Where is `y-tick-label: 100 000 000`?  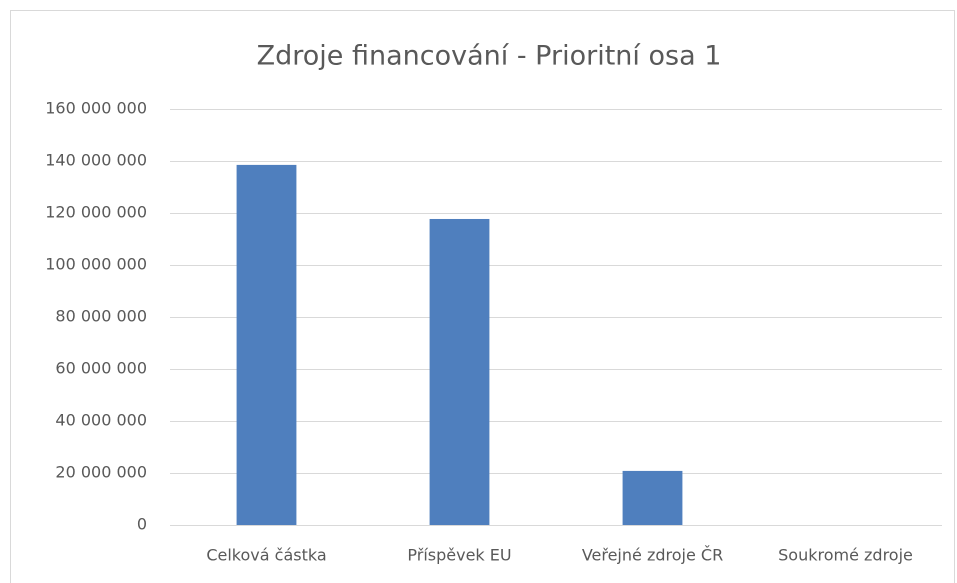
y-tick-label: 100 000 000 is located at coordinates (96, 264).